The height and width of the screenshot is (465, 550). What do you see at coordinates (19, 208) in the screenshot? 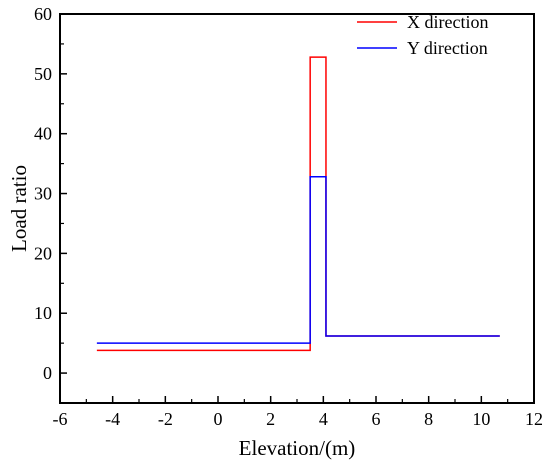
I see `y-axis-title: Load ratio` at bounding box center [19, 208].